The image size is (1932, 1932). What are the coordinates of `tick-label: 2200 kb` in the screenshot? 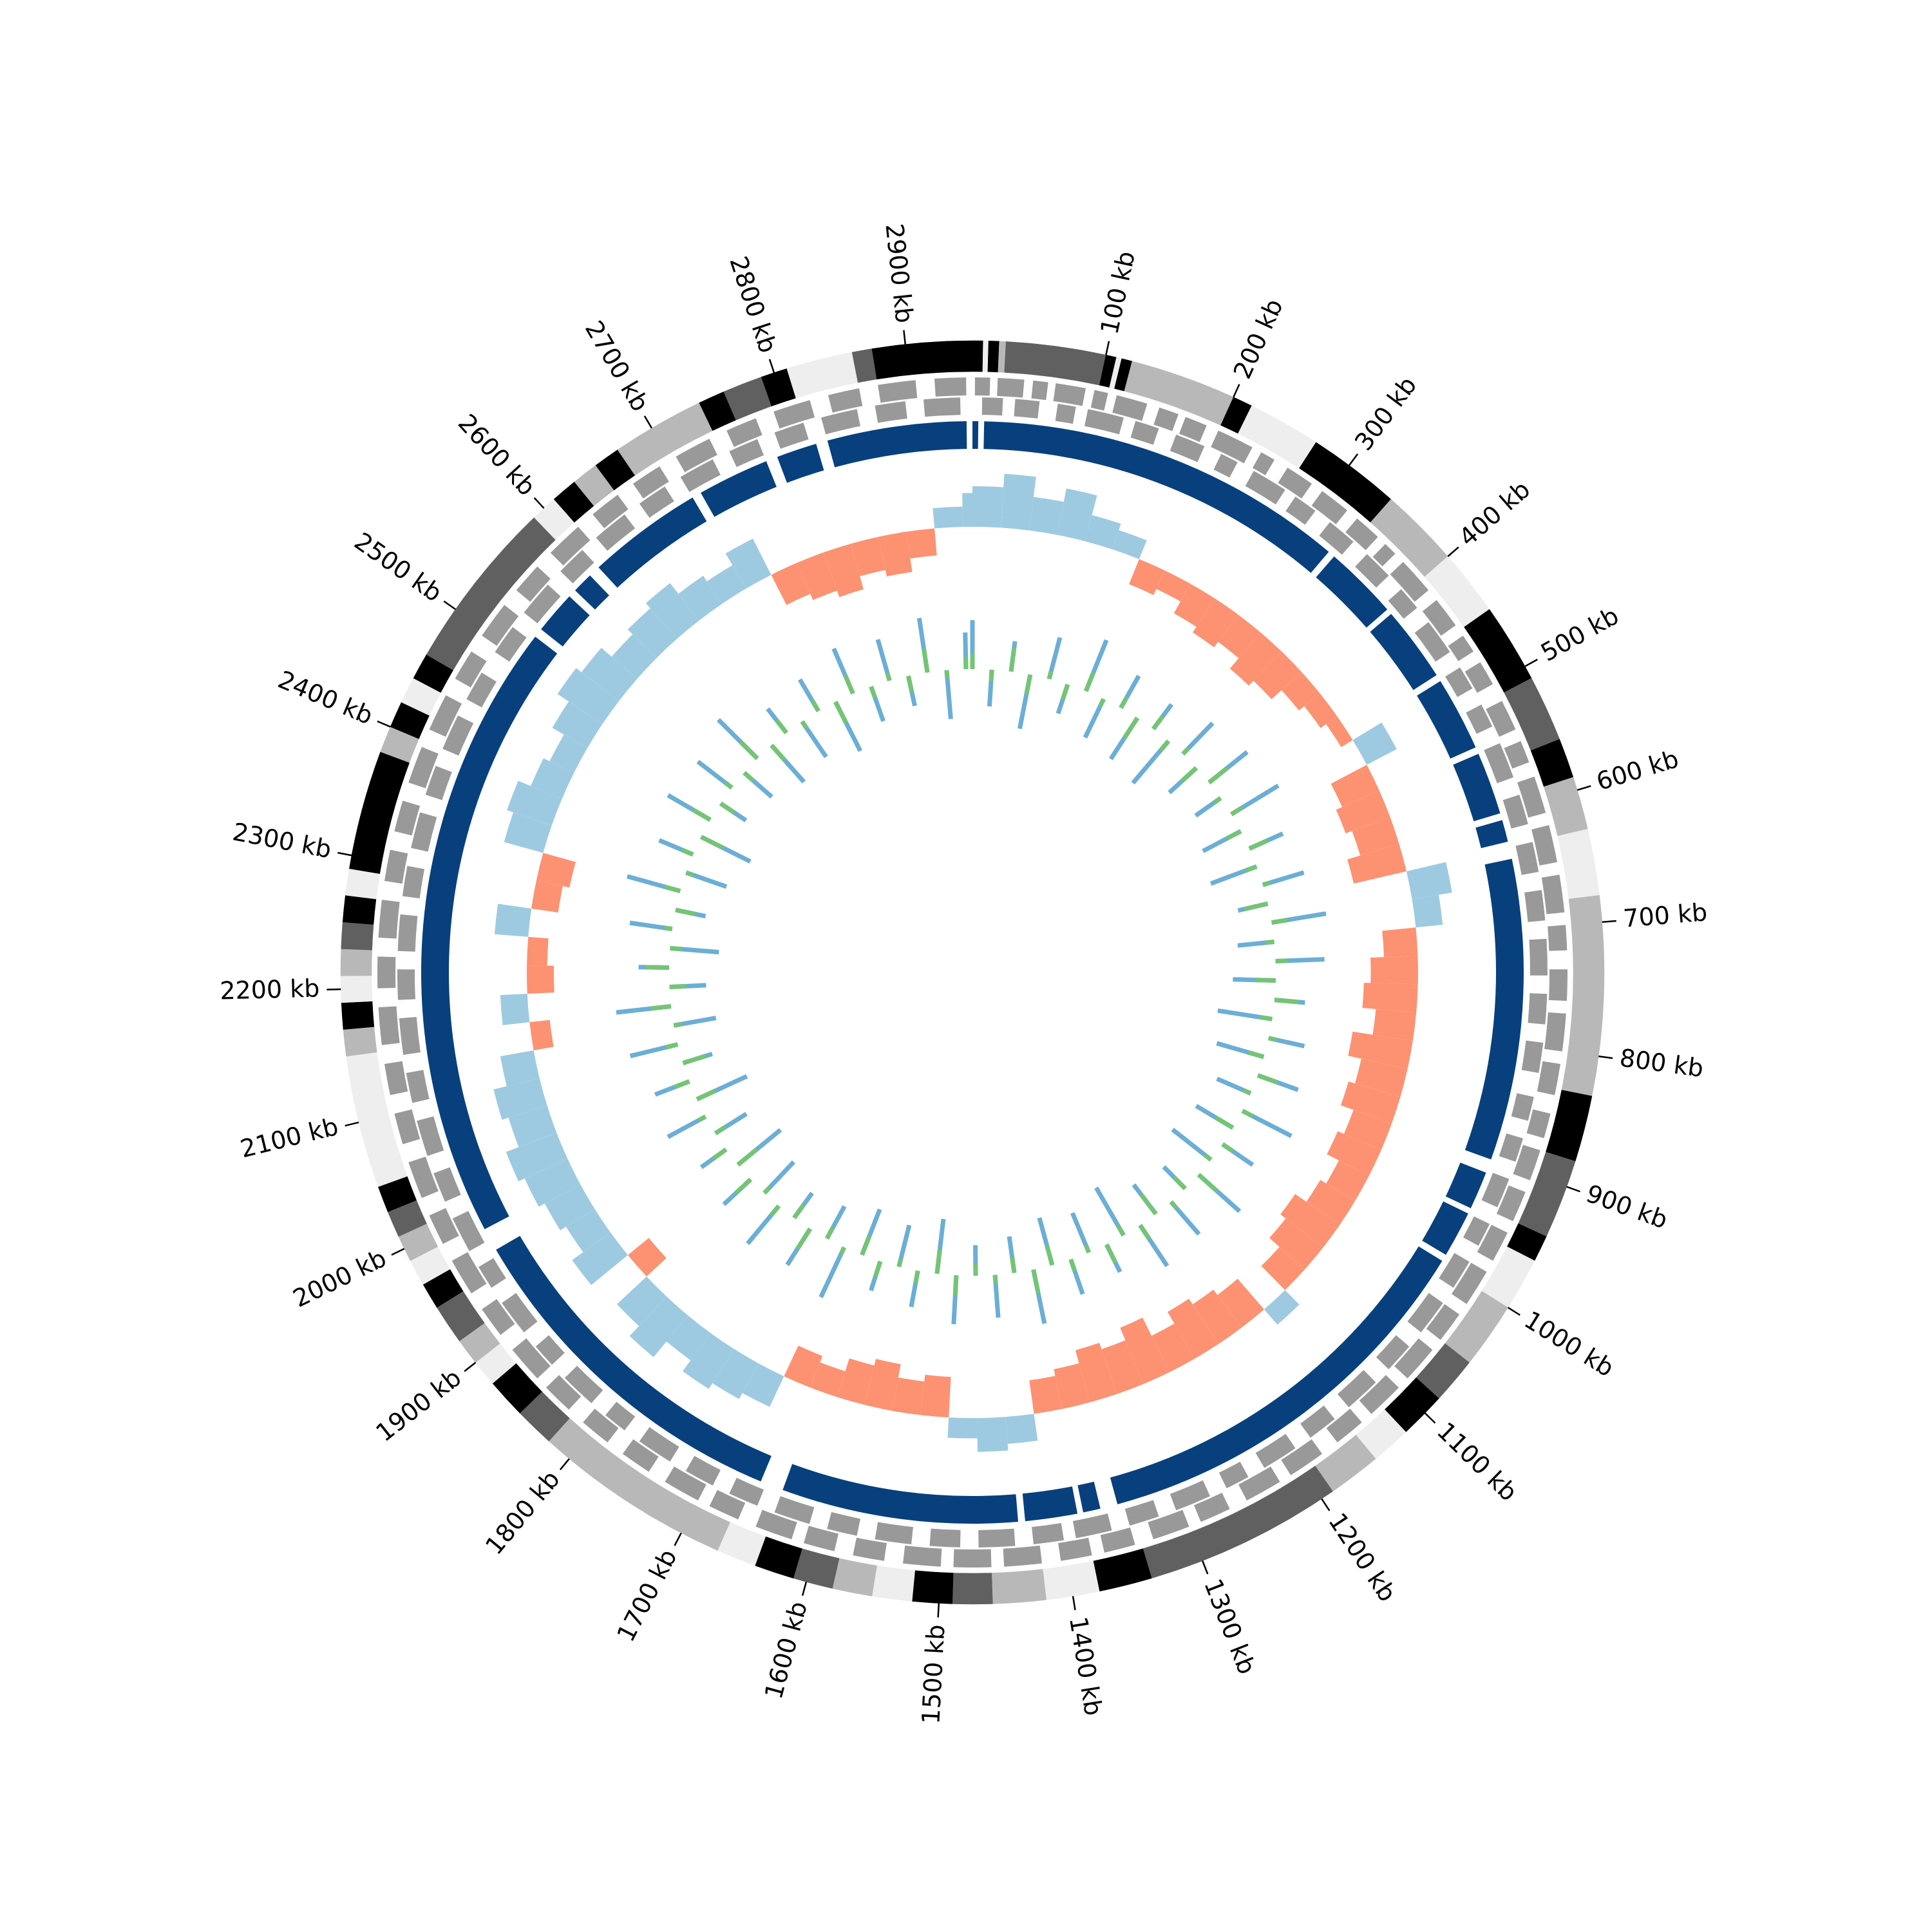 It's located at (270, 989).